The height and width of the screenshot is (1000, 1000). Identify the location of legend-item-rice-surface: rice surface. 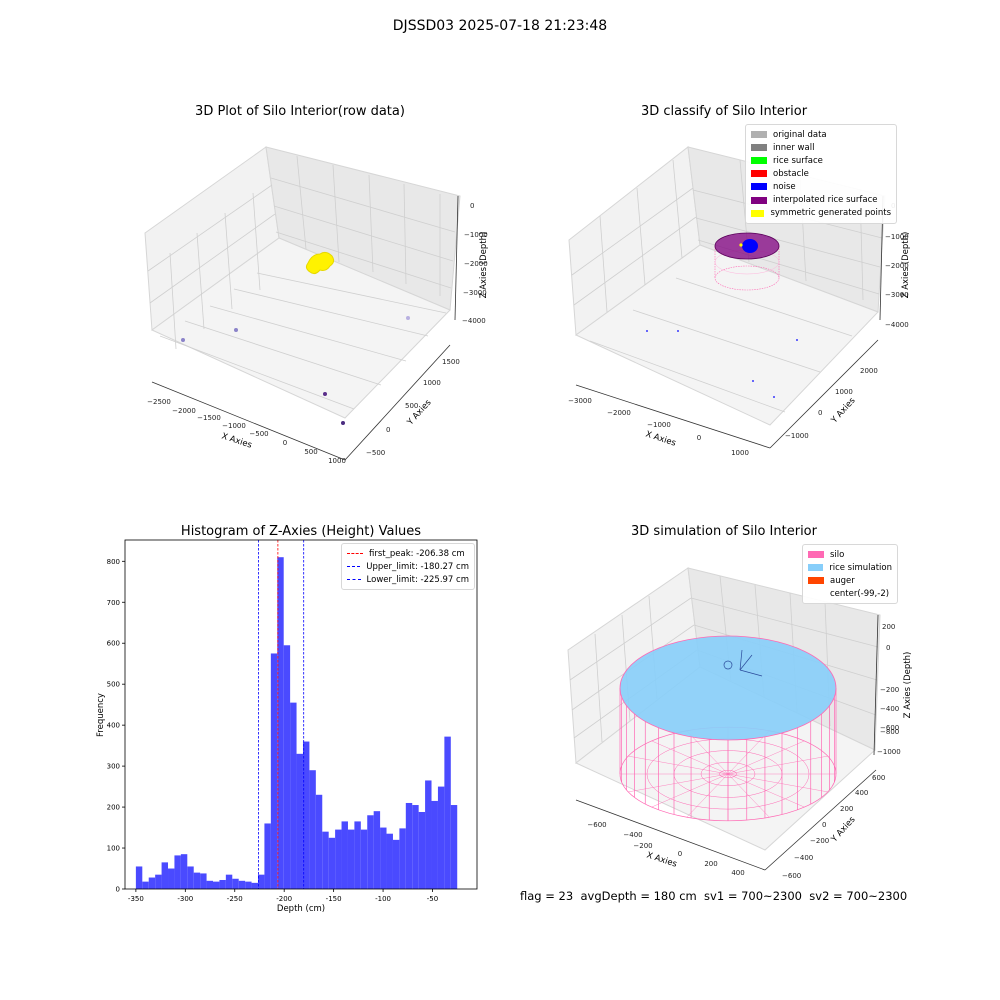
(821, 160).